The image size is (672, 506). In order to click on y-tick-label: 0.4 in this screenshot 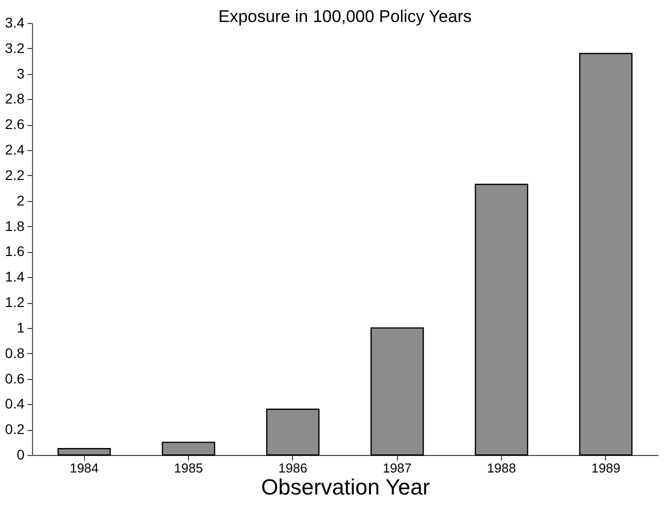, I will do `click(15, 404)`.